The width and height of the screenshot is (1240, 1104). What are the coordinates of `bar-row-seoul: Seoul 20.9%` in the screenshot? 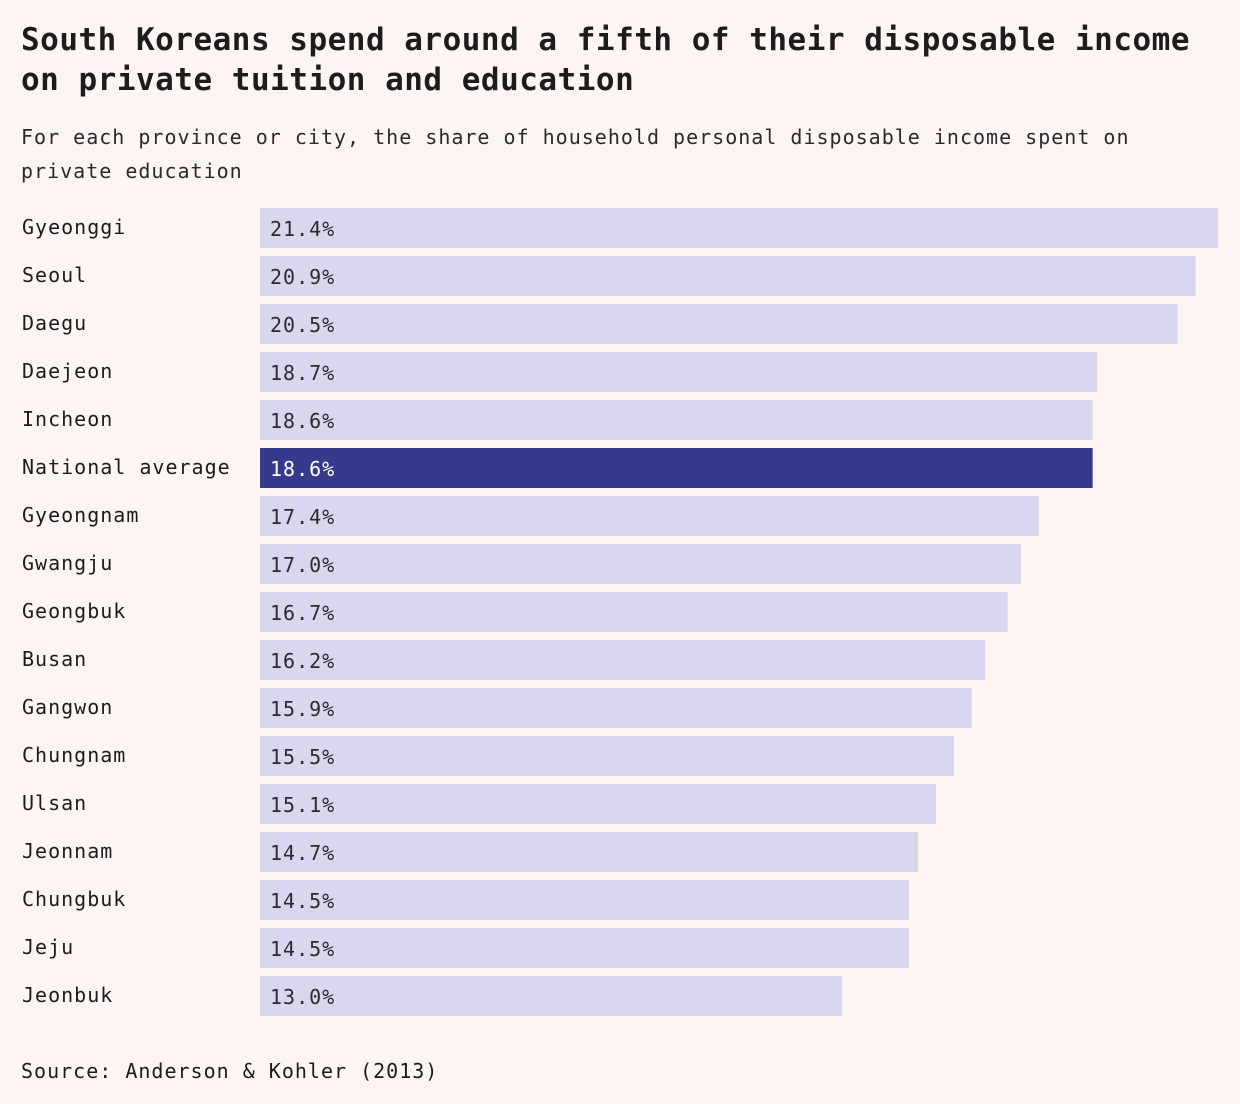 It's located at (609, 276).